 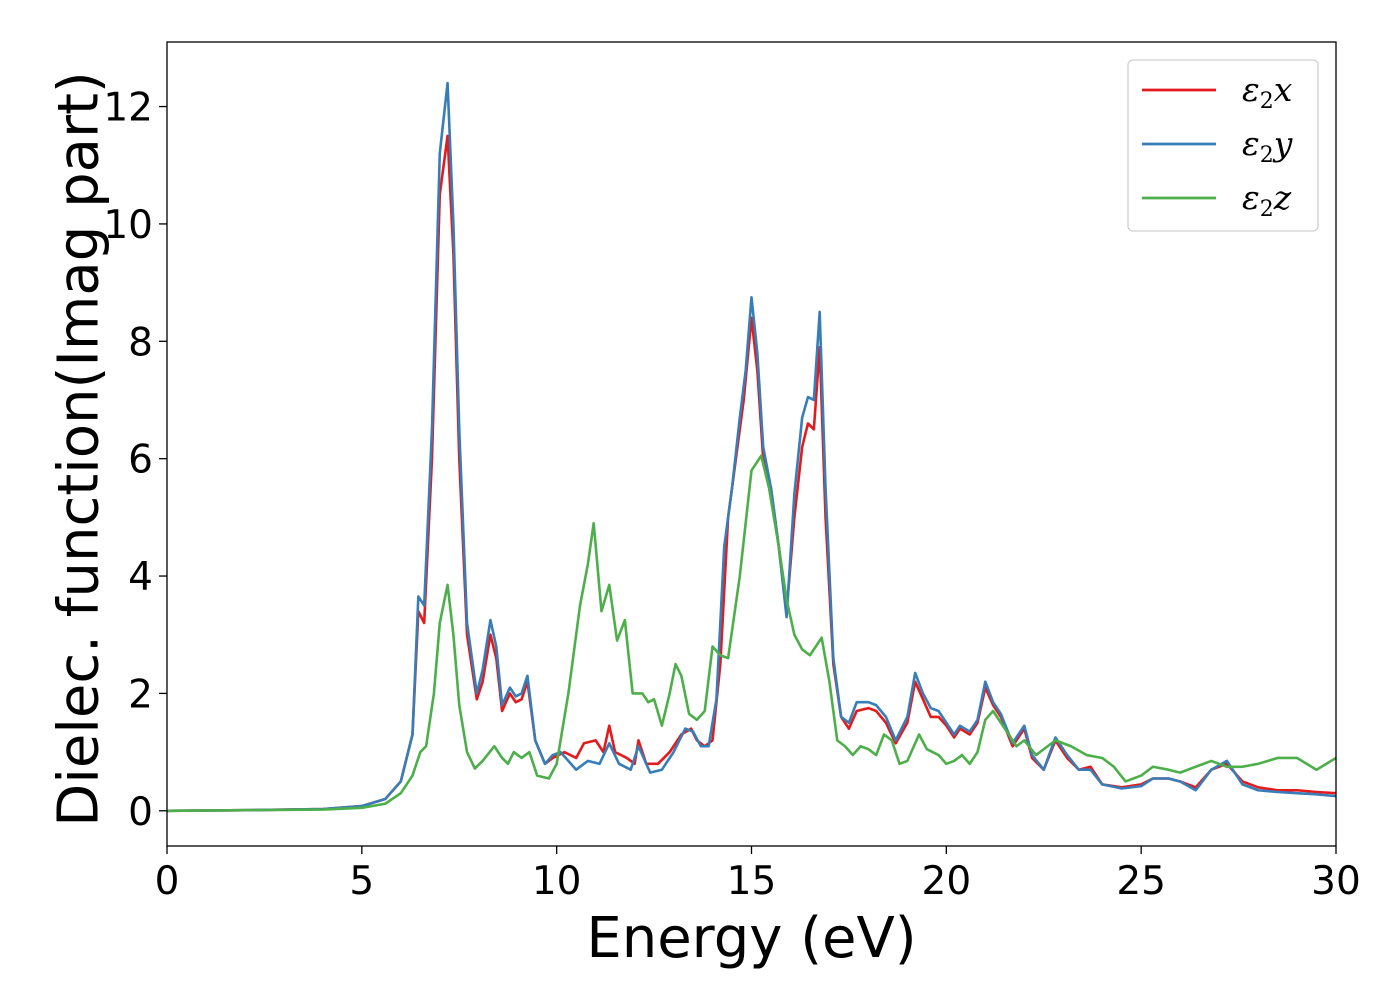 I want to click on y-tick-label: 2, so click(x=140, y=694).